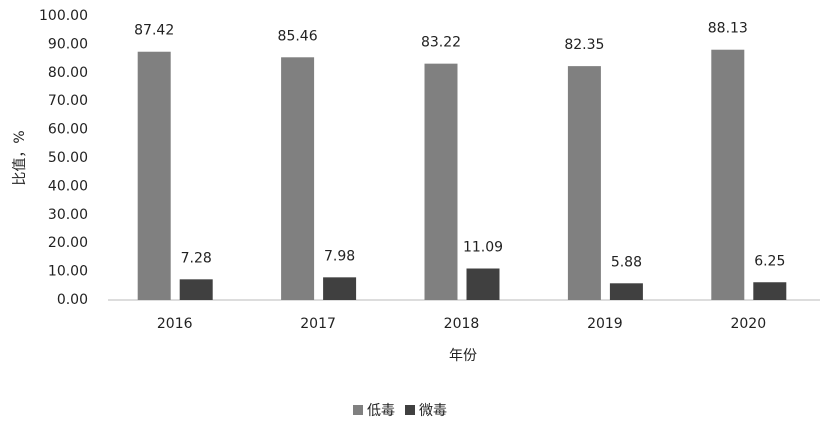 This screenshot has height=434, width=829. I want to click on x-tick-label: 2020, so click(748, 324).